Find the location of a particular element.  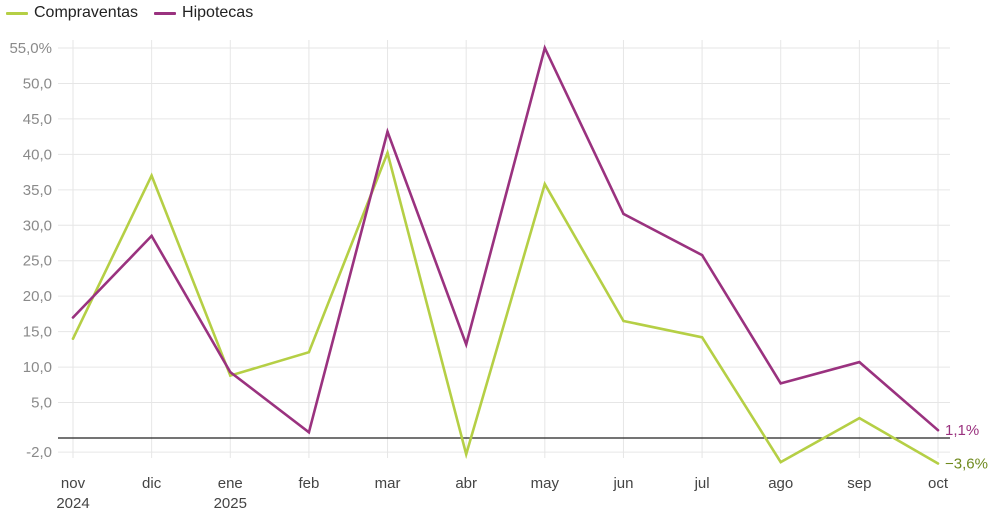

y-tick-label: 50,0 is located at coordinates (37, 83).